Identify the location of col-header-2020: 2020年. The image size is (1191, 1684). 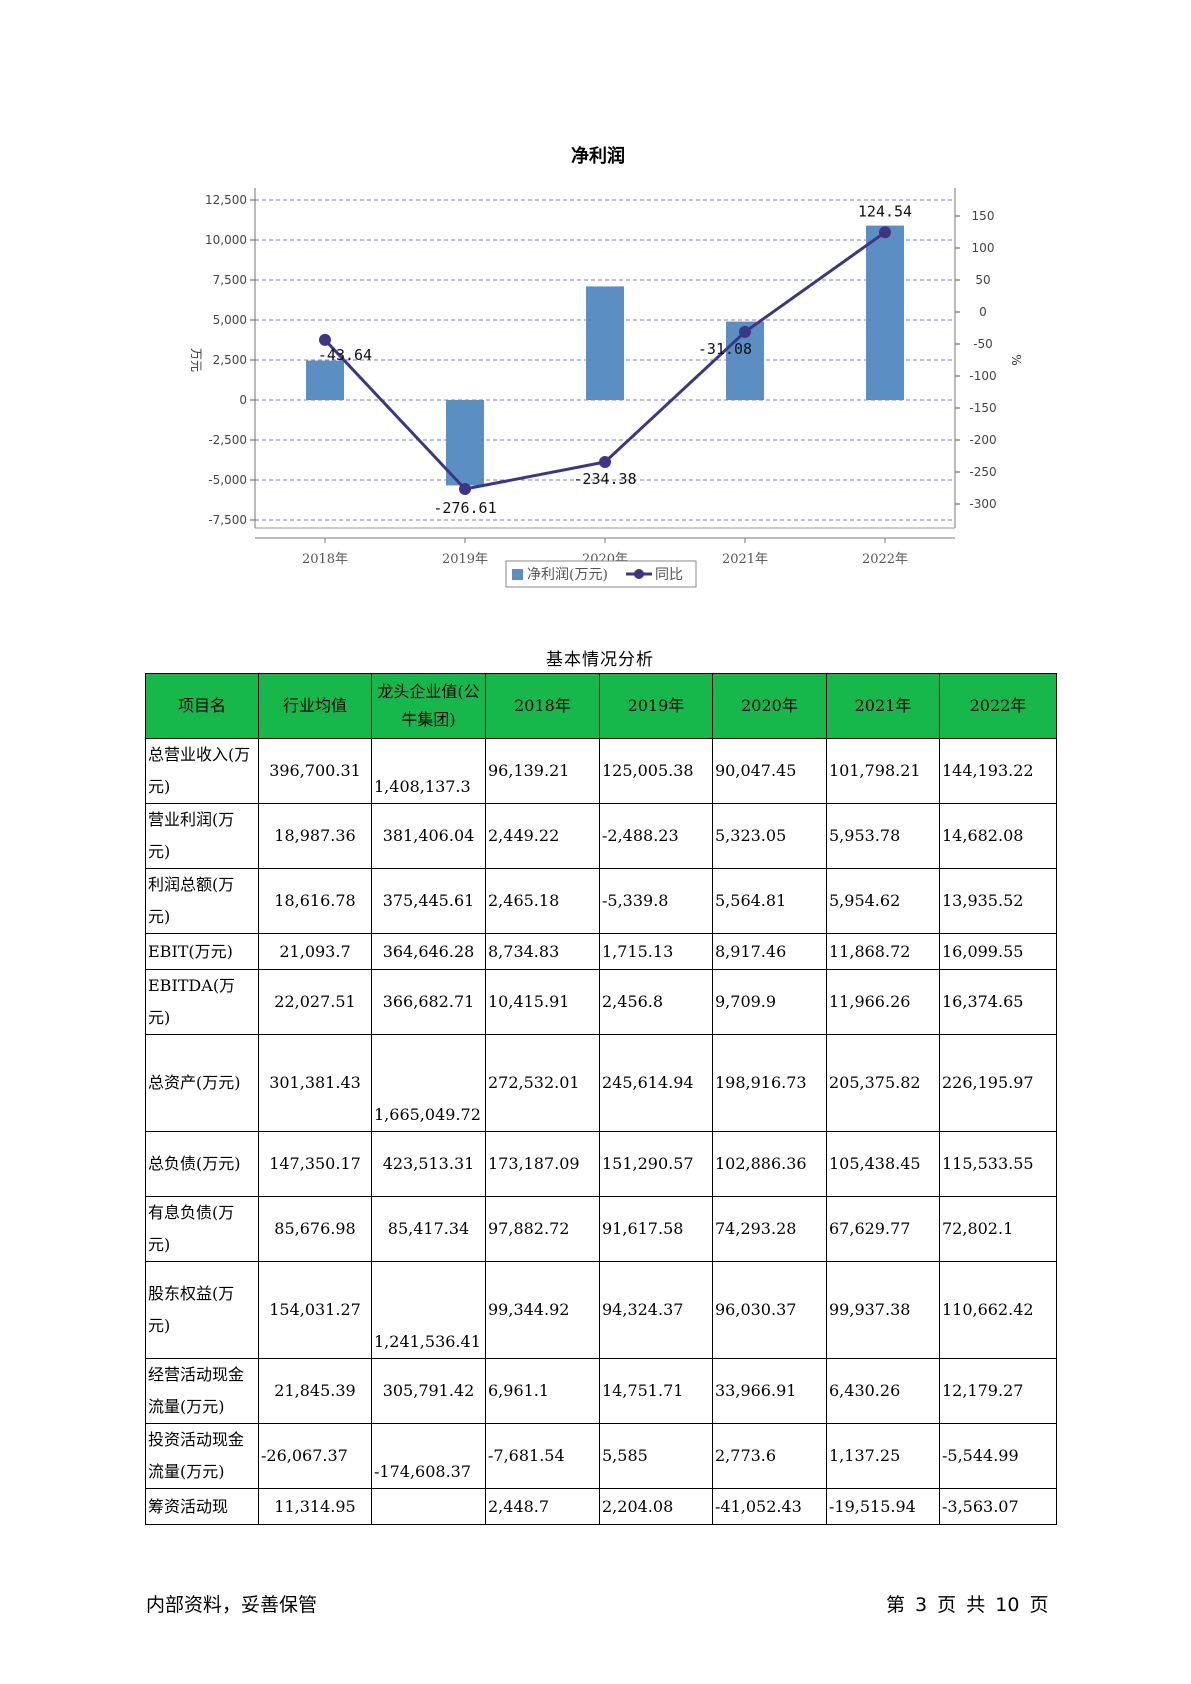
(769, 706).